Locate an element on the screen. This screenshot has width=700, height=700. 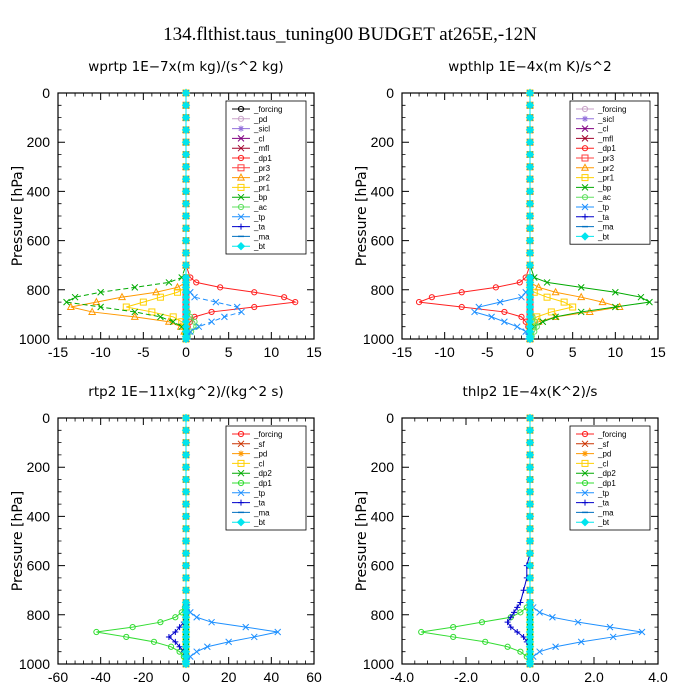
x-tick-label: 2.0 is located at coordinates (594, 677).